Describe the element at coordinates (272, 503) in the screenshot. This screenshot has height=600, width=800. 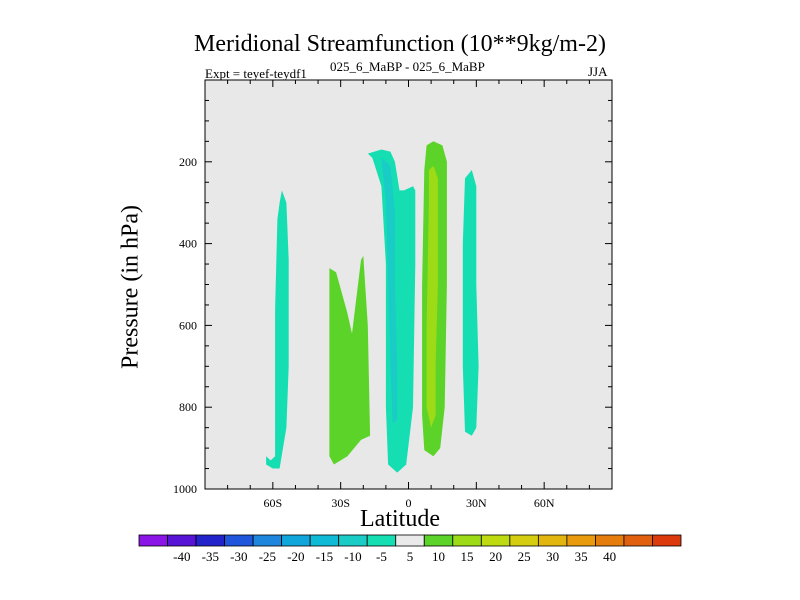
I see `x-tick-label: 60S` at that location.